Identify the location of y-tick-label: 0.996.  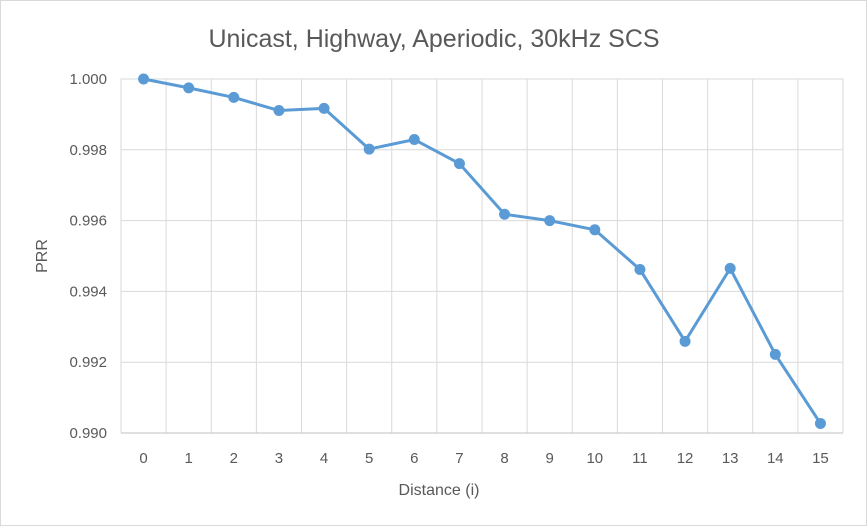
(88, 221).